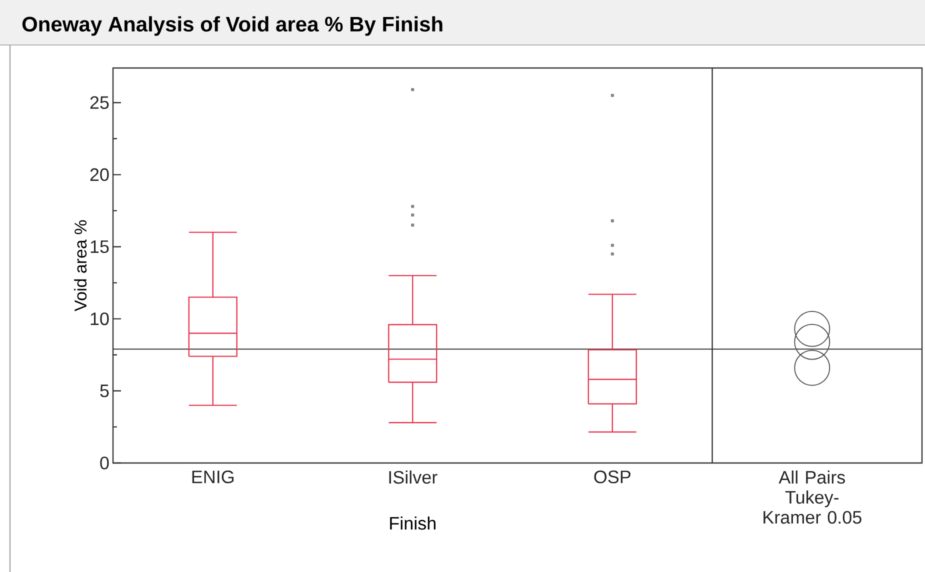 The image size is (925, 572). Describe the element at coordinates (213, 477) in the screenshot. I see `x-tick-label: ENIG` at that location.